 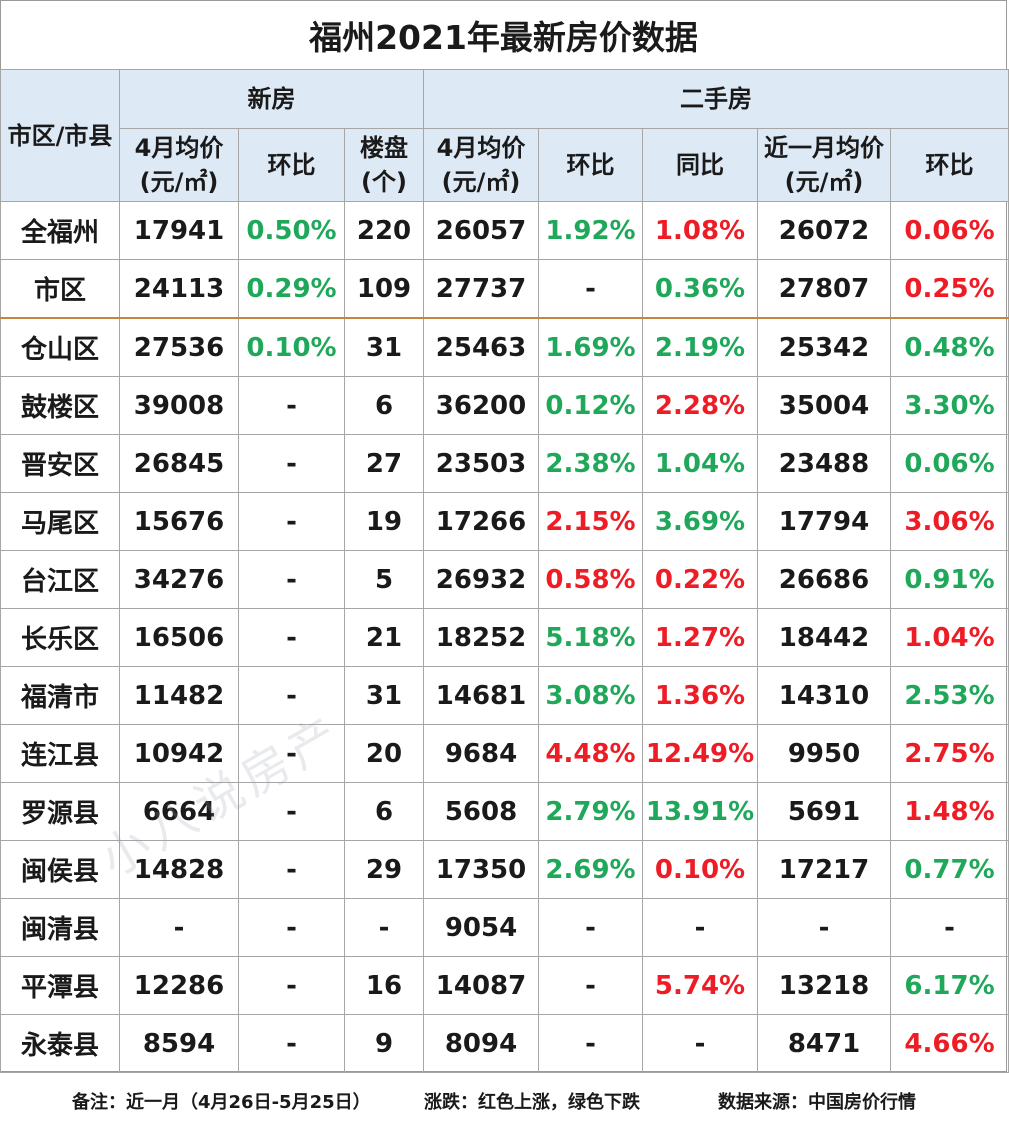 What do you see at coordinates (824, 985) in the screenshot?
I see `cell-month-avg: 13218` at bounding box center [824, 985].